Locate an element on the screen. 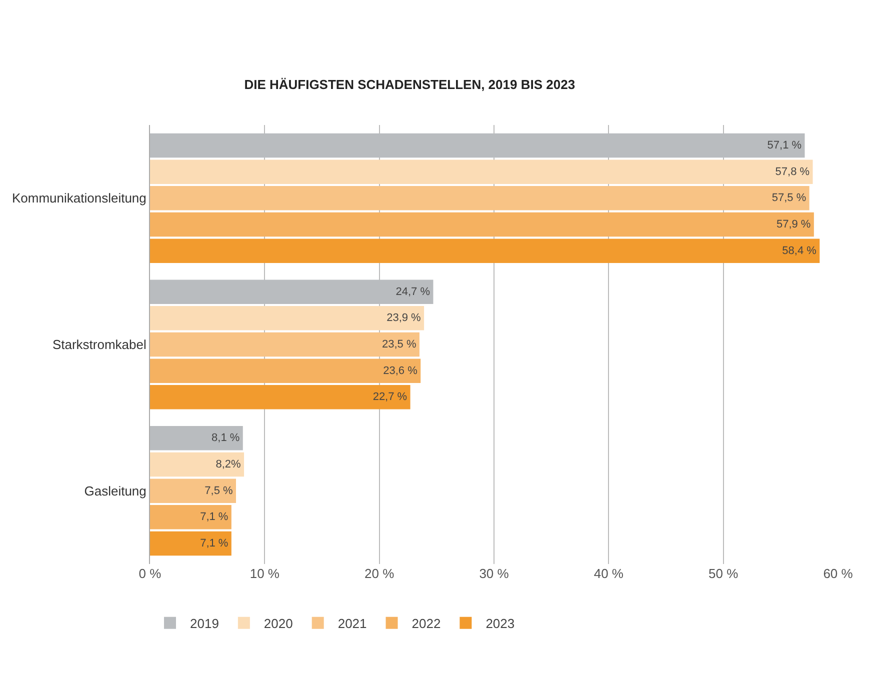  data-label: 57,8 % is located at coordinates (792, 172).